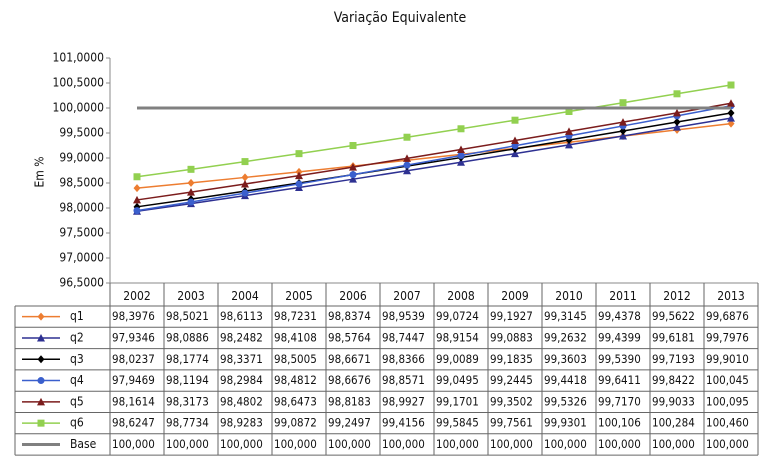 The height and width of the screenshot is (470, 765). What do you see at coordinates (457, 380) in the screenshot?
I see `table-cell: 99,0495` at bounding box center [457, 380].